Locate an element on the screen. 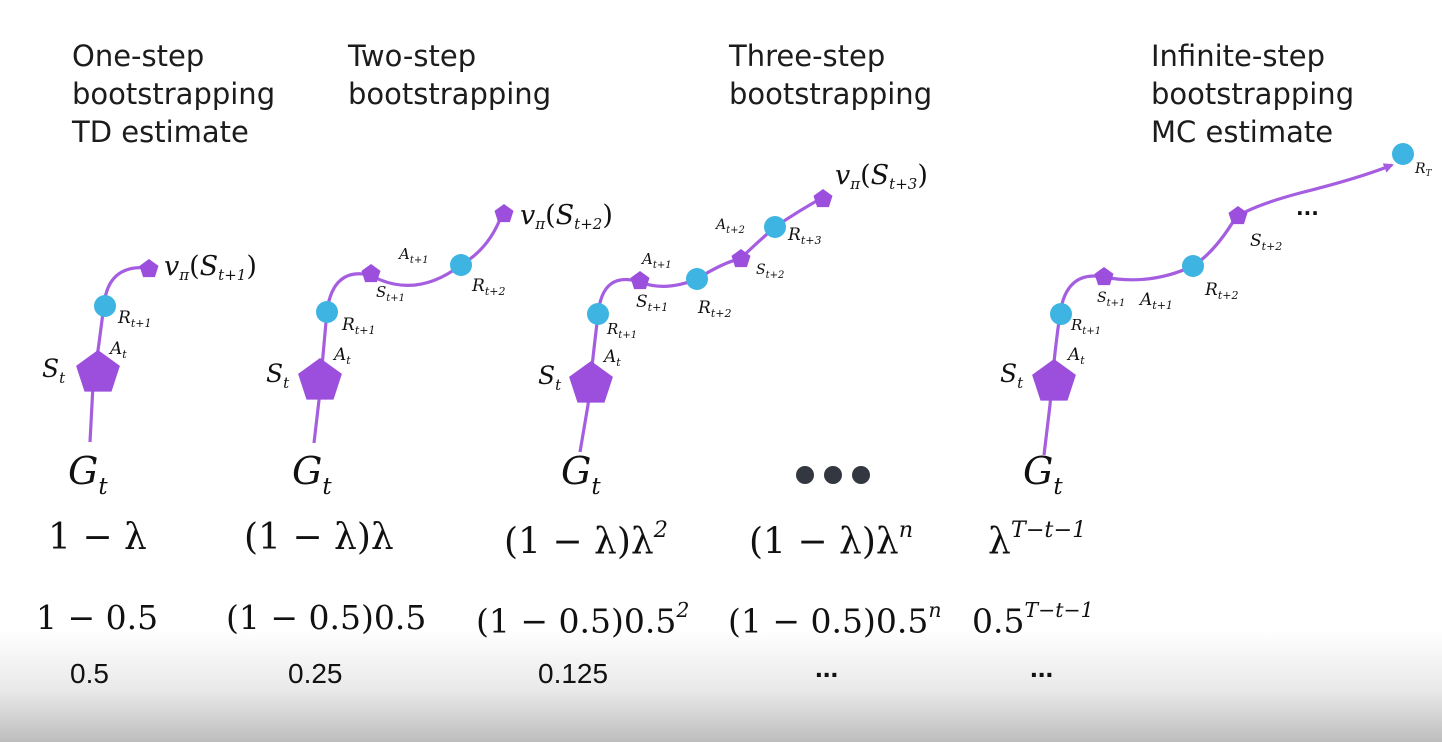 This screenshot has height=742, width=1442. return-labels: Gt Gt Gt Gt is located at coordinates (565, 474).